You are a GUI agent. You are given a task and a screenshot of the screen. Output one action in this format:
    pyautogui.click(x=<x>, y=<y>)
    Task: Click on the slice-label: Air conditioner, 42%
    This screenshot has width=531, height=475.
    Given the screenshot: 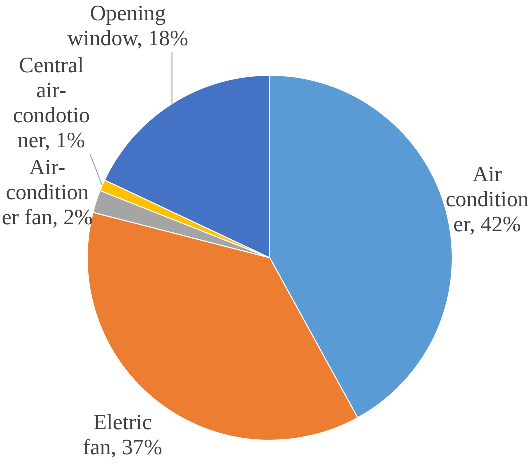 What is the action you would take?
    pyautogui.click(x=488, y=198)
    